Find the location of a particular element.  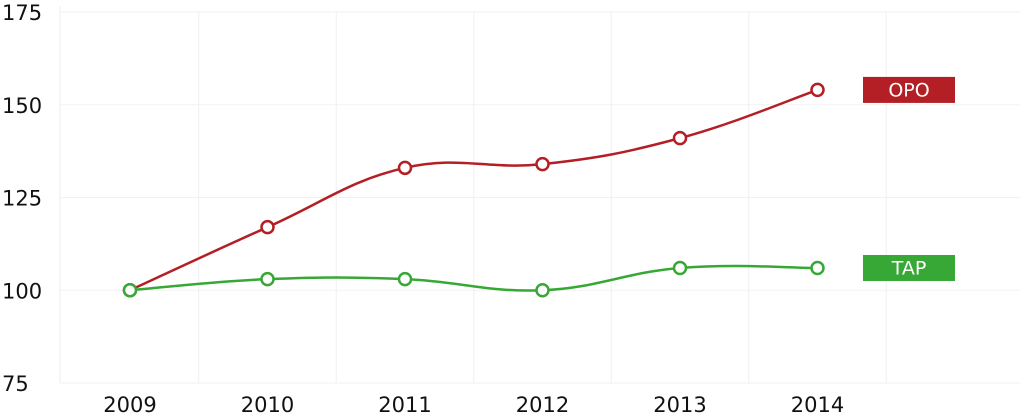

y-tick-label: 175 is located at coordinates (22, 13).